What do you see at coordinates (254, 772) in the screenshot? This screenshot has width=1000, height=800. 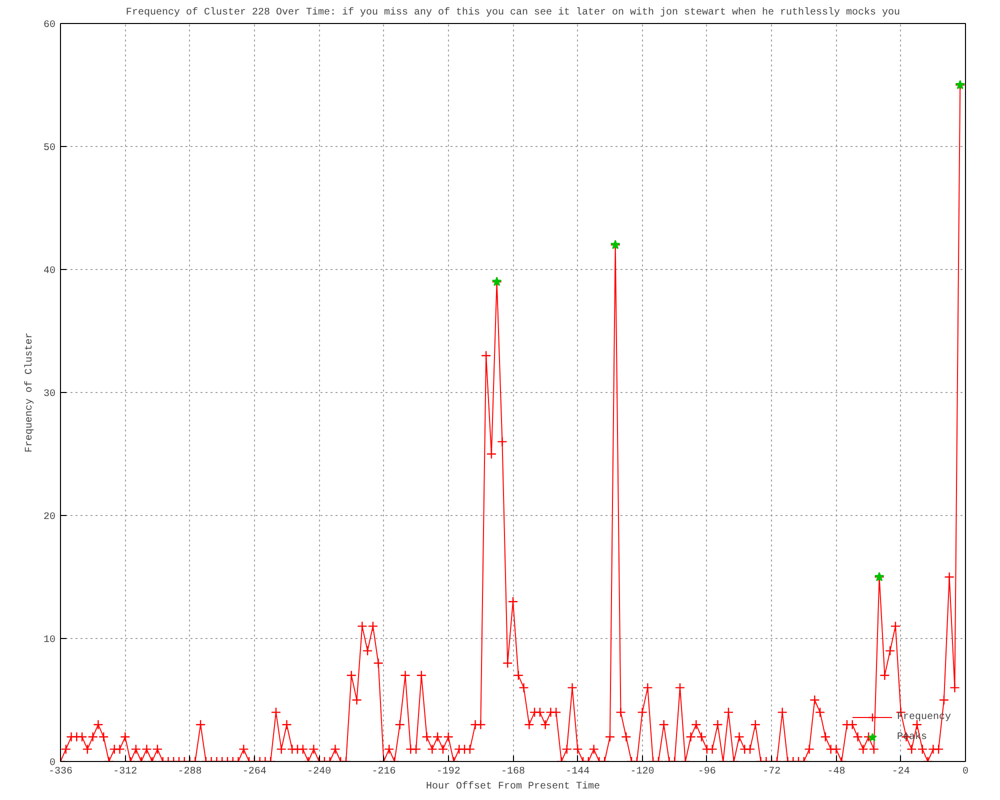 I see `x-tick-label: -264` at bounding box center [254, 772].